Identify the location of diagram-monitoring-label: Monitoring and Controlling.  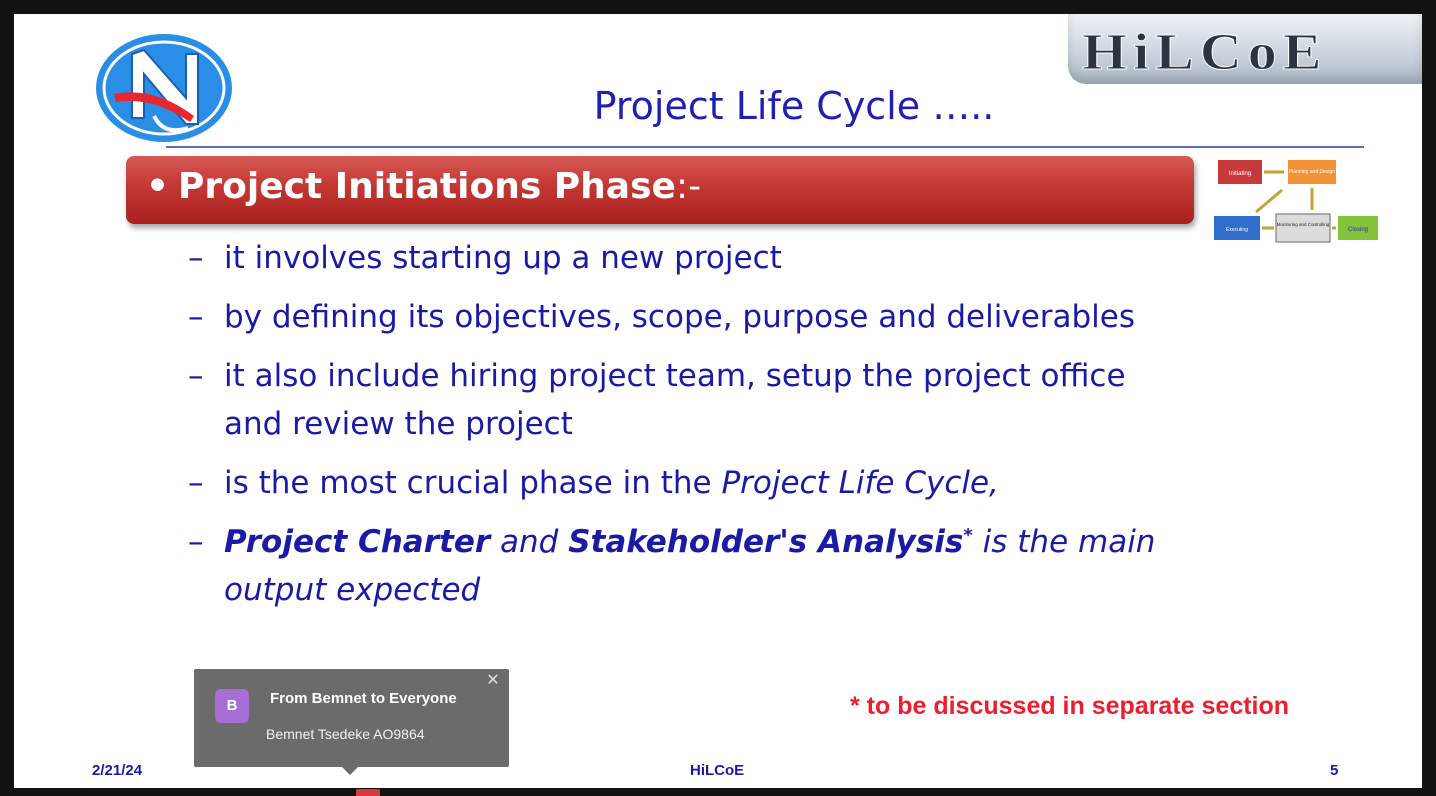
(1303, 224).